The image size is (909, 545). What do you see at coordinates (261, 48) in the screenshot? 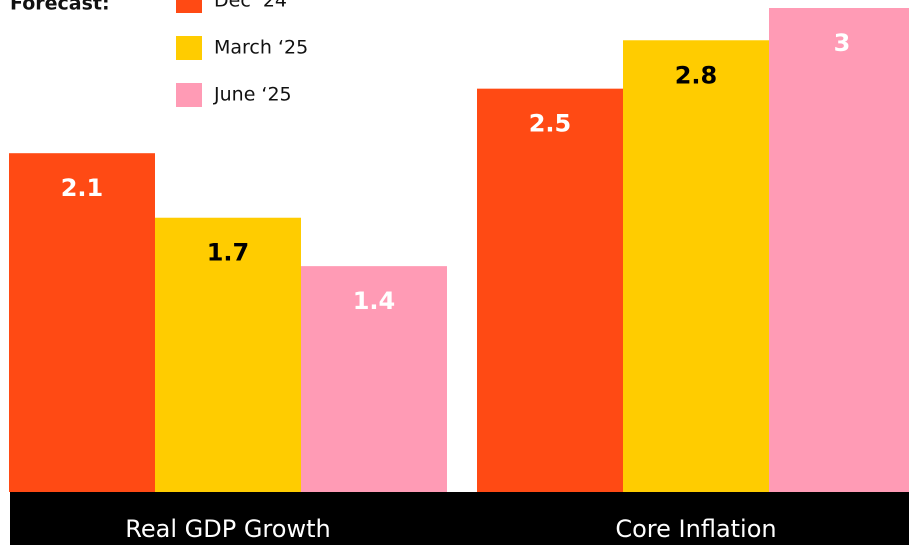
I see `legend-label: March ‘25` at bounding box center [261, 48].